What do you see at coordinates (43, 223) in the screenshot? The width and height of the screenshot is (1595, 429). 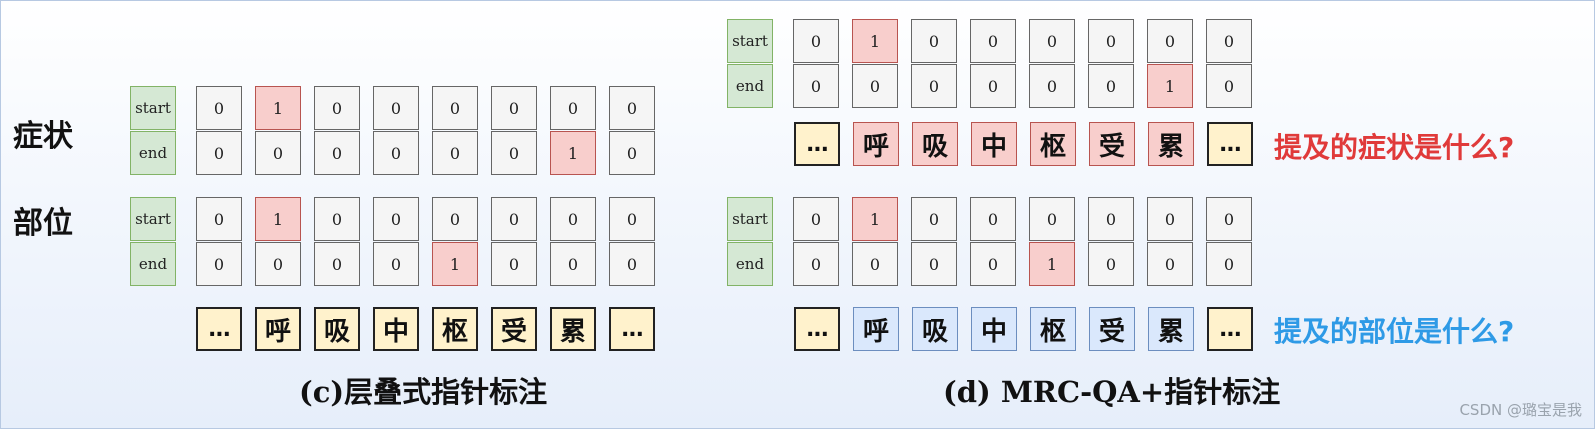 I see `row-label-location: 部位` at bounding box center [43, 223].